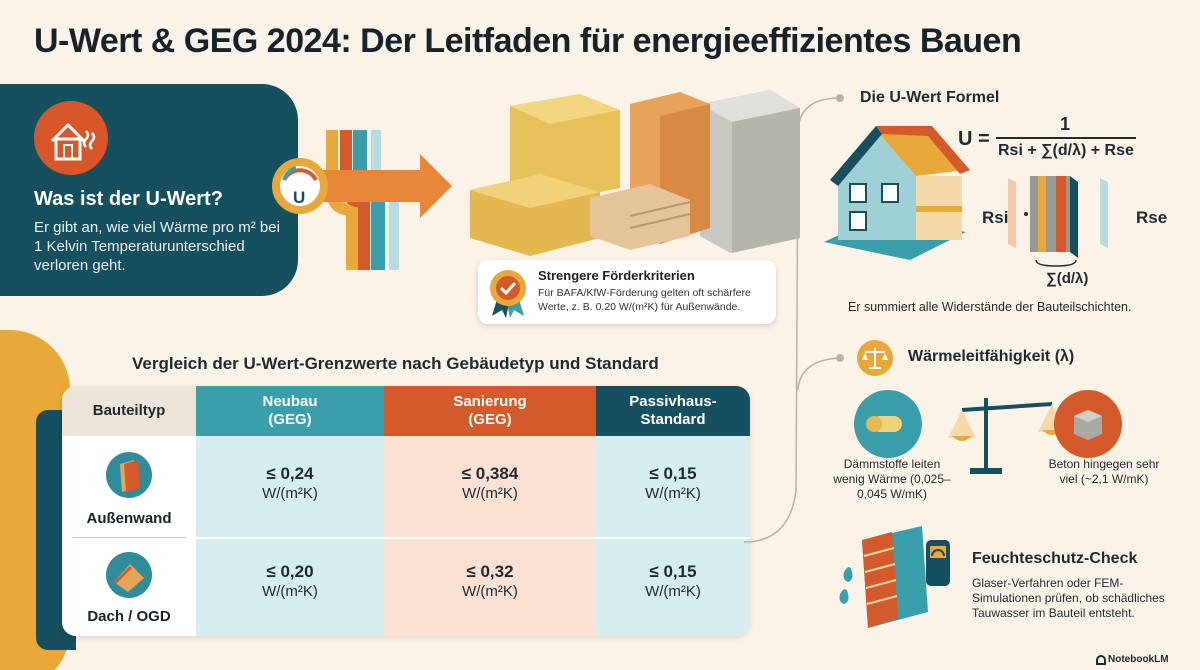 Image resolution: width=1200 pixels, height=670 pixels. What do you see at coordinates (673, 473) in the screenshot?
I see `value-passiv-wall: ≤ 0,15` at bounding box center [673, 473].